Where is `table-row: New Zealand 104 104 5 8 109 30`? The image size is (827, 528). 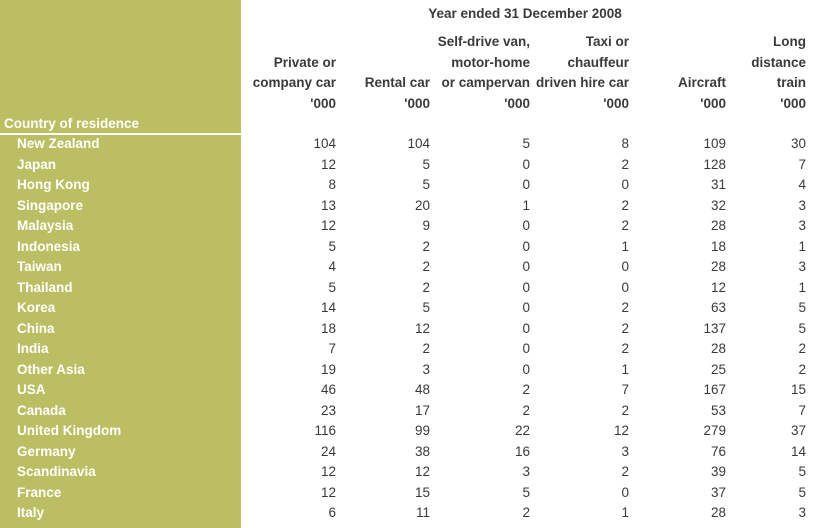 table-row: New Zealand 104 104 5 8 109 30 is located at coordinates (413, 144).